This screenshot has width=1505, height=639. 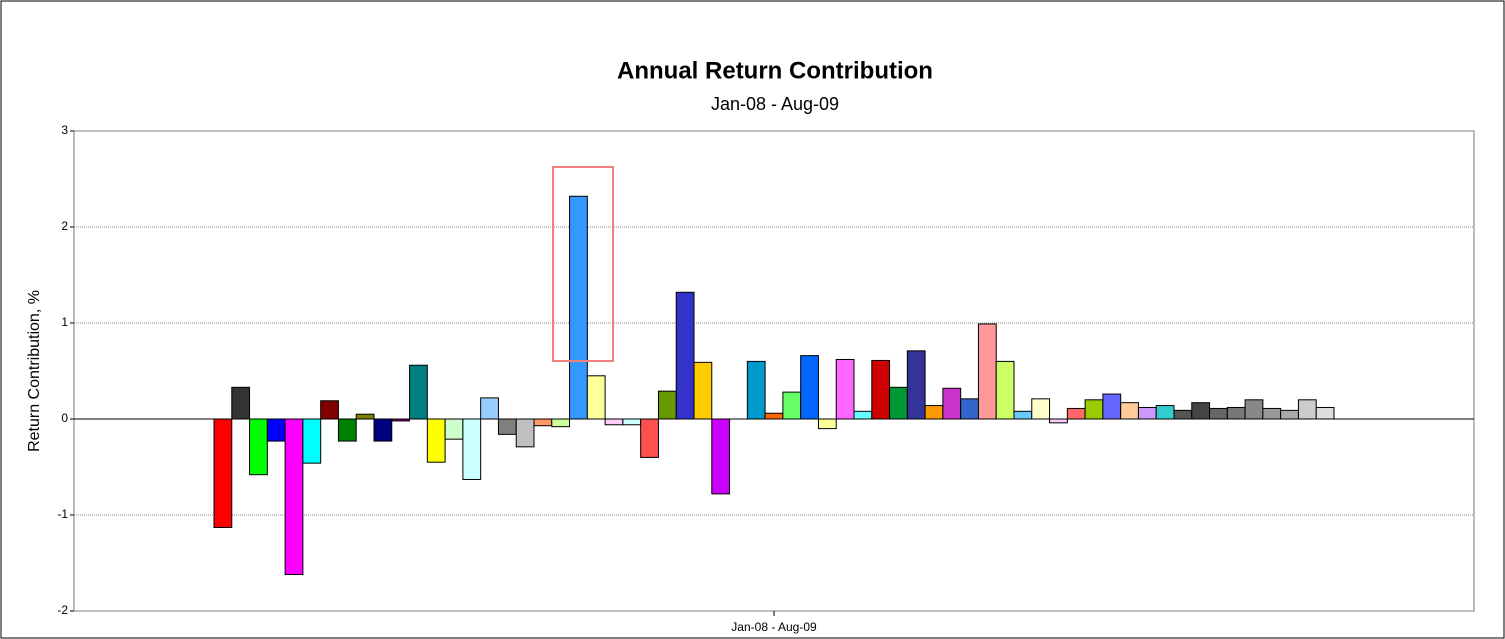 I want to click on y-tick-label: -1, so click(x=62, y=514).